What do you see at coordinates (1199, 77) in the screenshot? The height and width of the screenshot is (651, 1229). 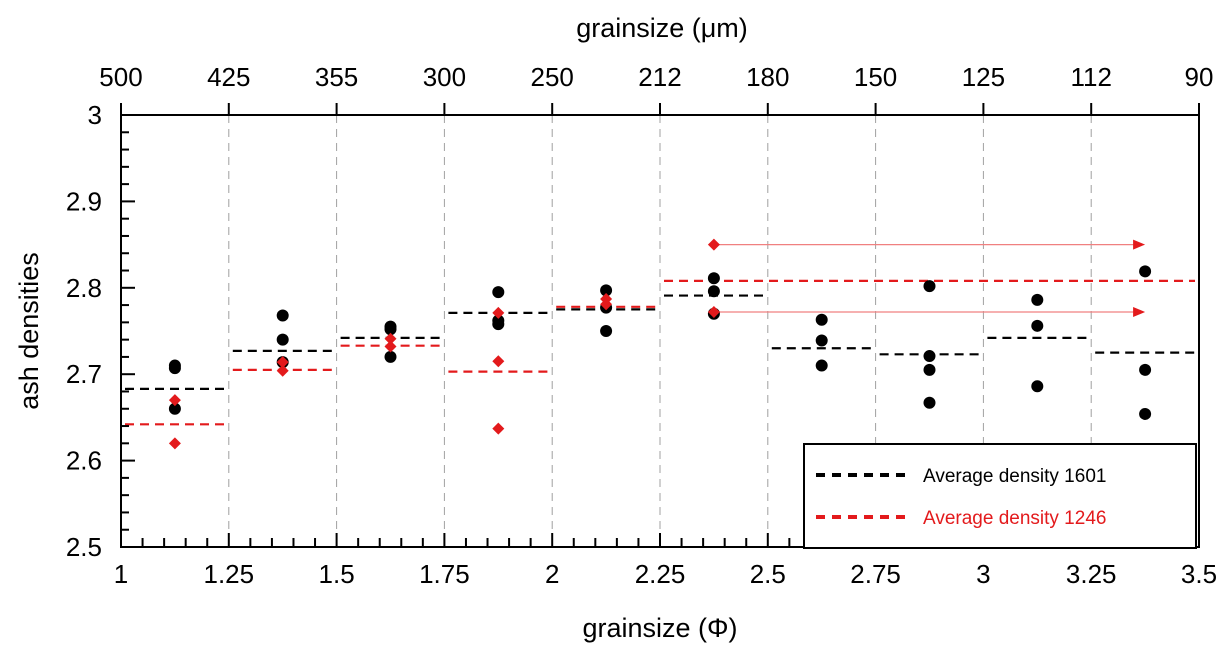 I see `top-tick-label: 90` at bounding box center [1199, 77].